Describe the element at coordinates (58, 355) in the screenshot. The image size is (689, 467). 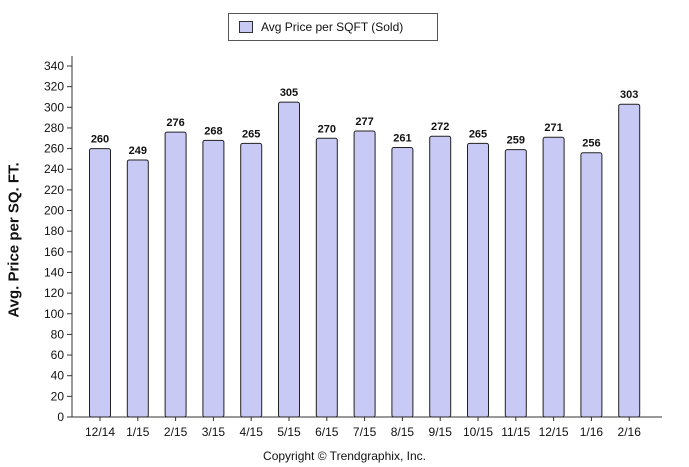
I see `y-tick-label: 60` at that location.